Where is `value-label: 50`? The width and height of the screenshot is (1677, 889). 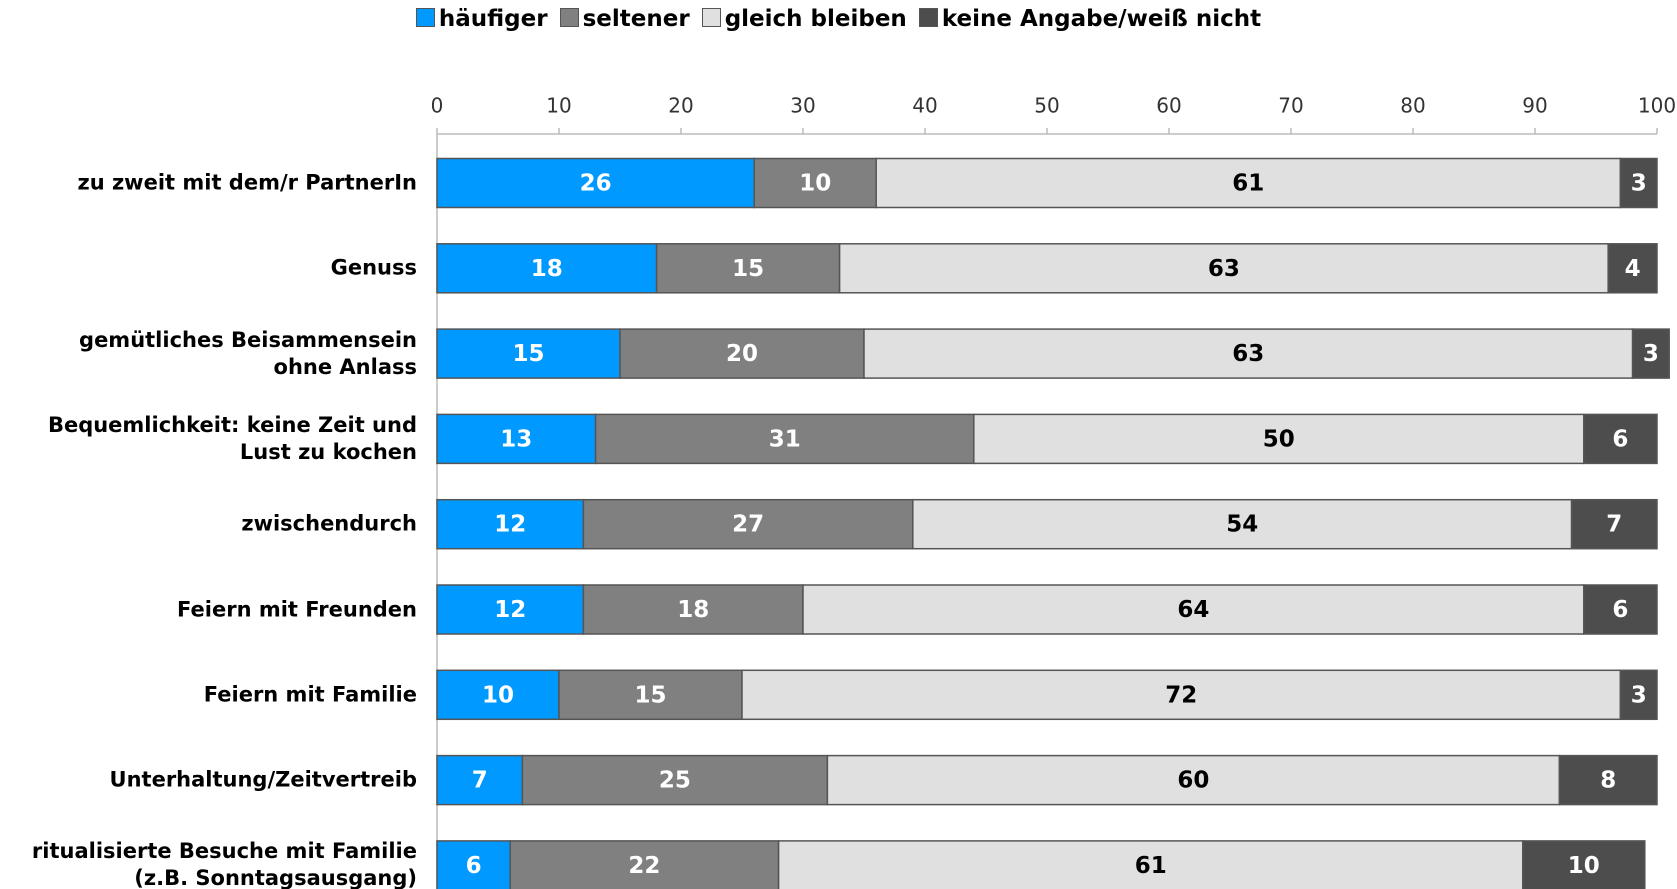 value-label: 50 is located at coordinates (1279, 439).